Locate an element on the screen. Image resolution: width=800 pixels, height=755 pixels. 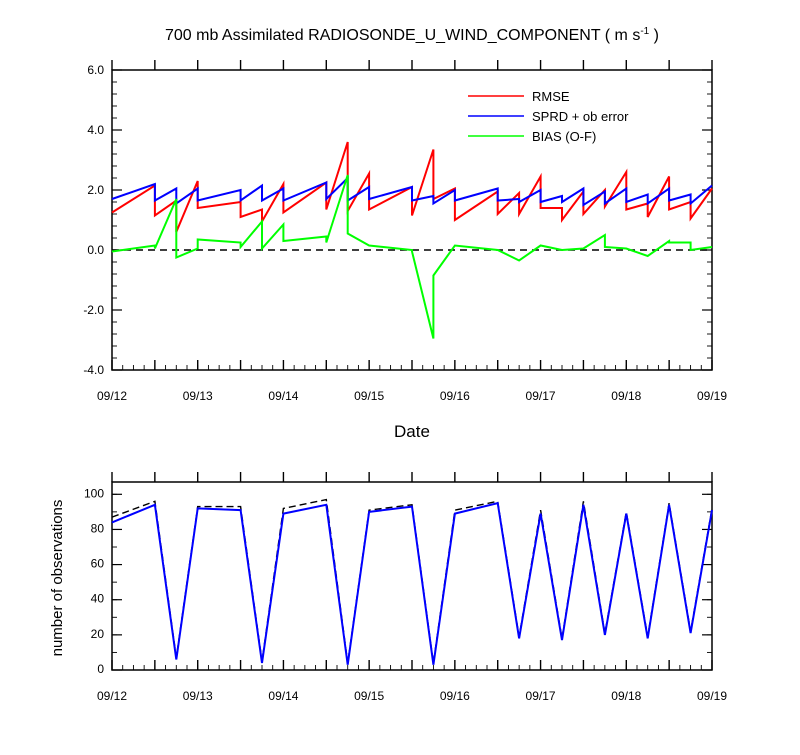
y-tick-label: -2.0 is located at coordinates (93, 310).